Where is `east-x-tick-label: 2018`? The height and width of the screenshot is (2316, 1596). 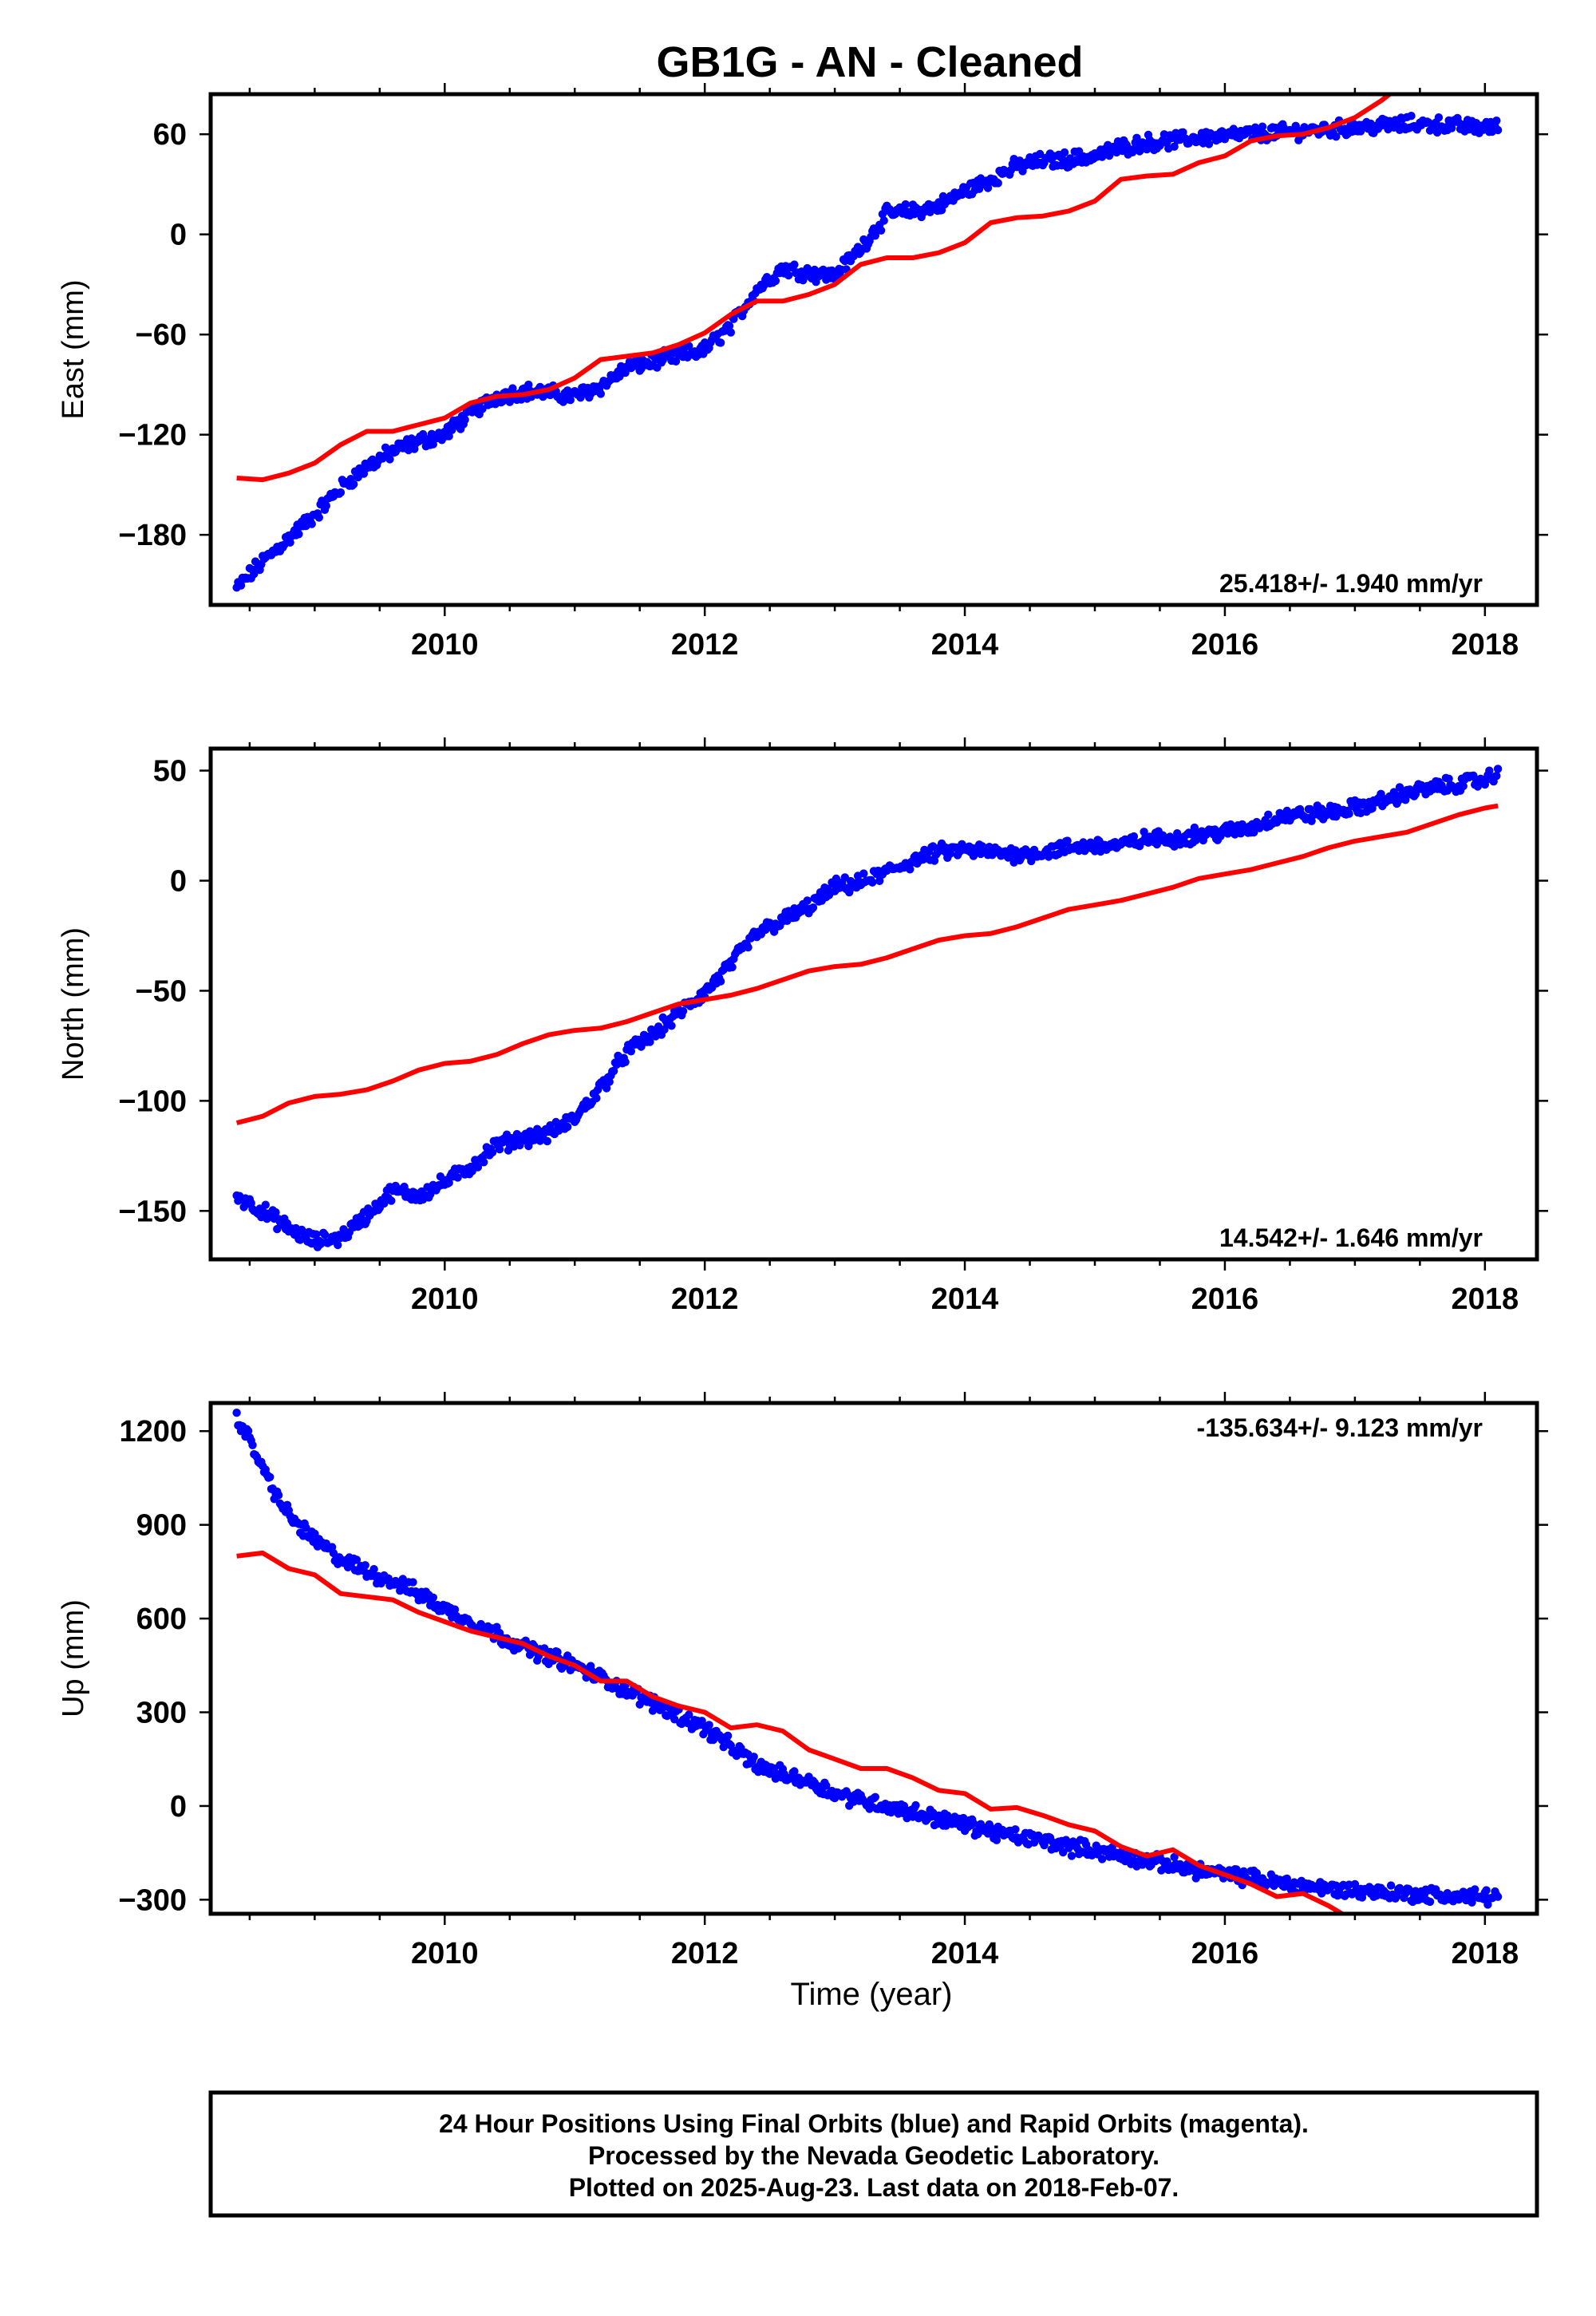 east-x-tick-label: 2018 is located at coordinates (1485, 645).